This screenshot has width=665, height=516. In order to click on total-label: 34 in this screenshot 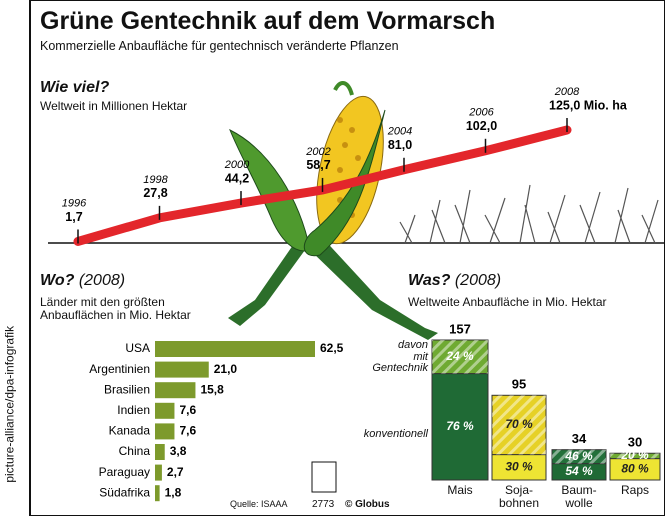, I will do `click(579, 438)`.